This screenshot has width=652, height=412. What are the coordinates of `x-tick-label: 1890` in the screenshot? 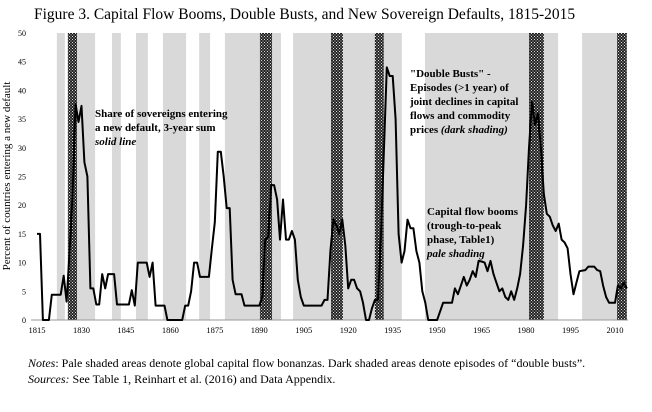 It's located at (259, 330).